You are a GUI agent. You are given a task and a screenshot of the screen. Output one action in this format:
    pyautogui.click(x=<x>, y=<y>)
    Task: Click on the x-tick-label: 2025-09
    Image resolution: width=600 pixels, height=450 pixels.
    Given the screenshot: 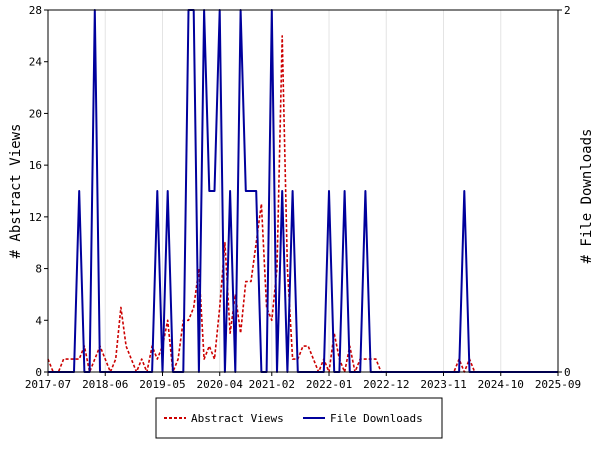 What is the action you would take?
    pyautogui.click(x=558, y=384)
    